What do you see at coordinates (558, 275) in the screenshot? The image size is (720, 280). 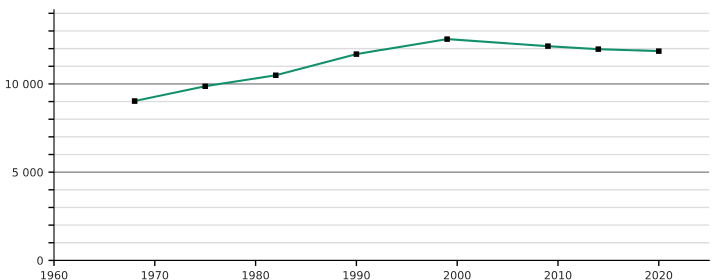 I see `x-tick-label: 2010` at bounding box center [558, 275].